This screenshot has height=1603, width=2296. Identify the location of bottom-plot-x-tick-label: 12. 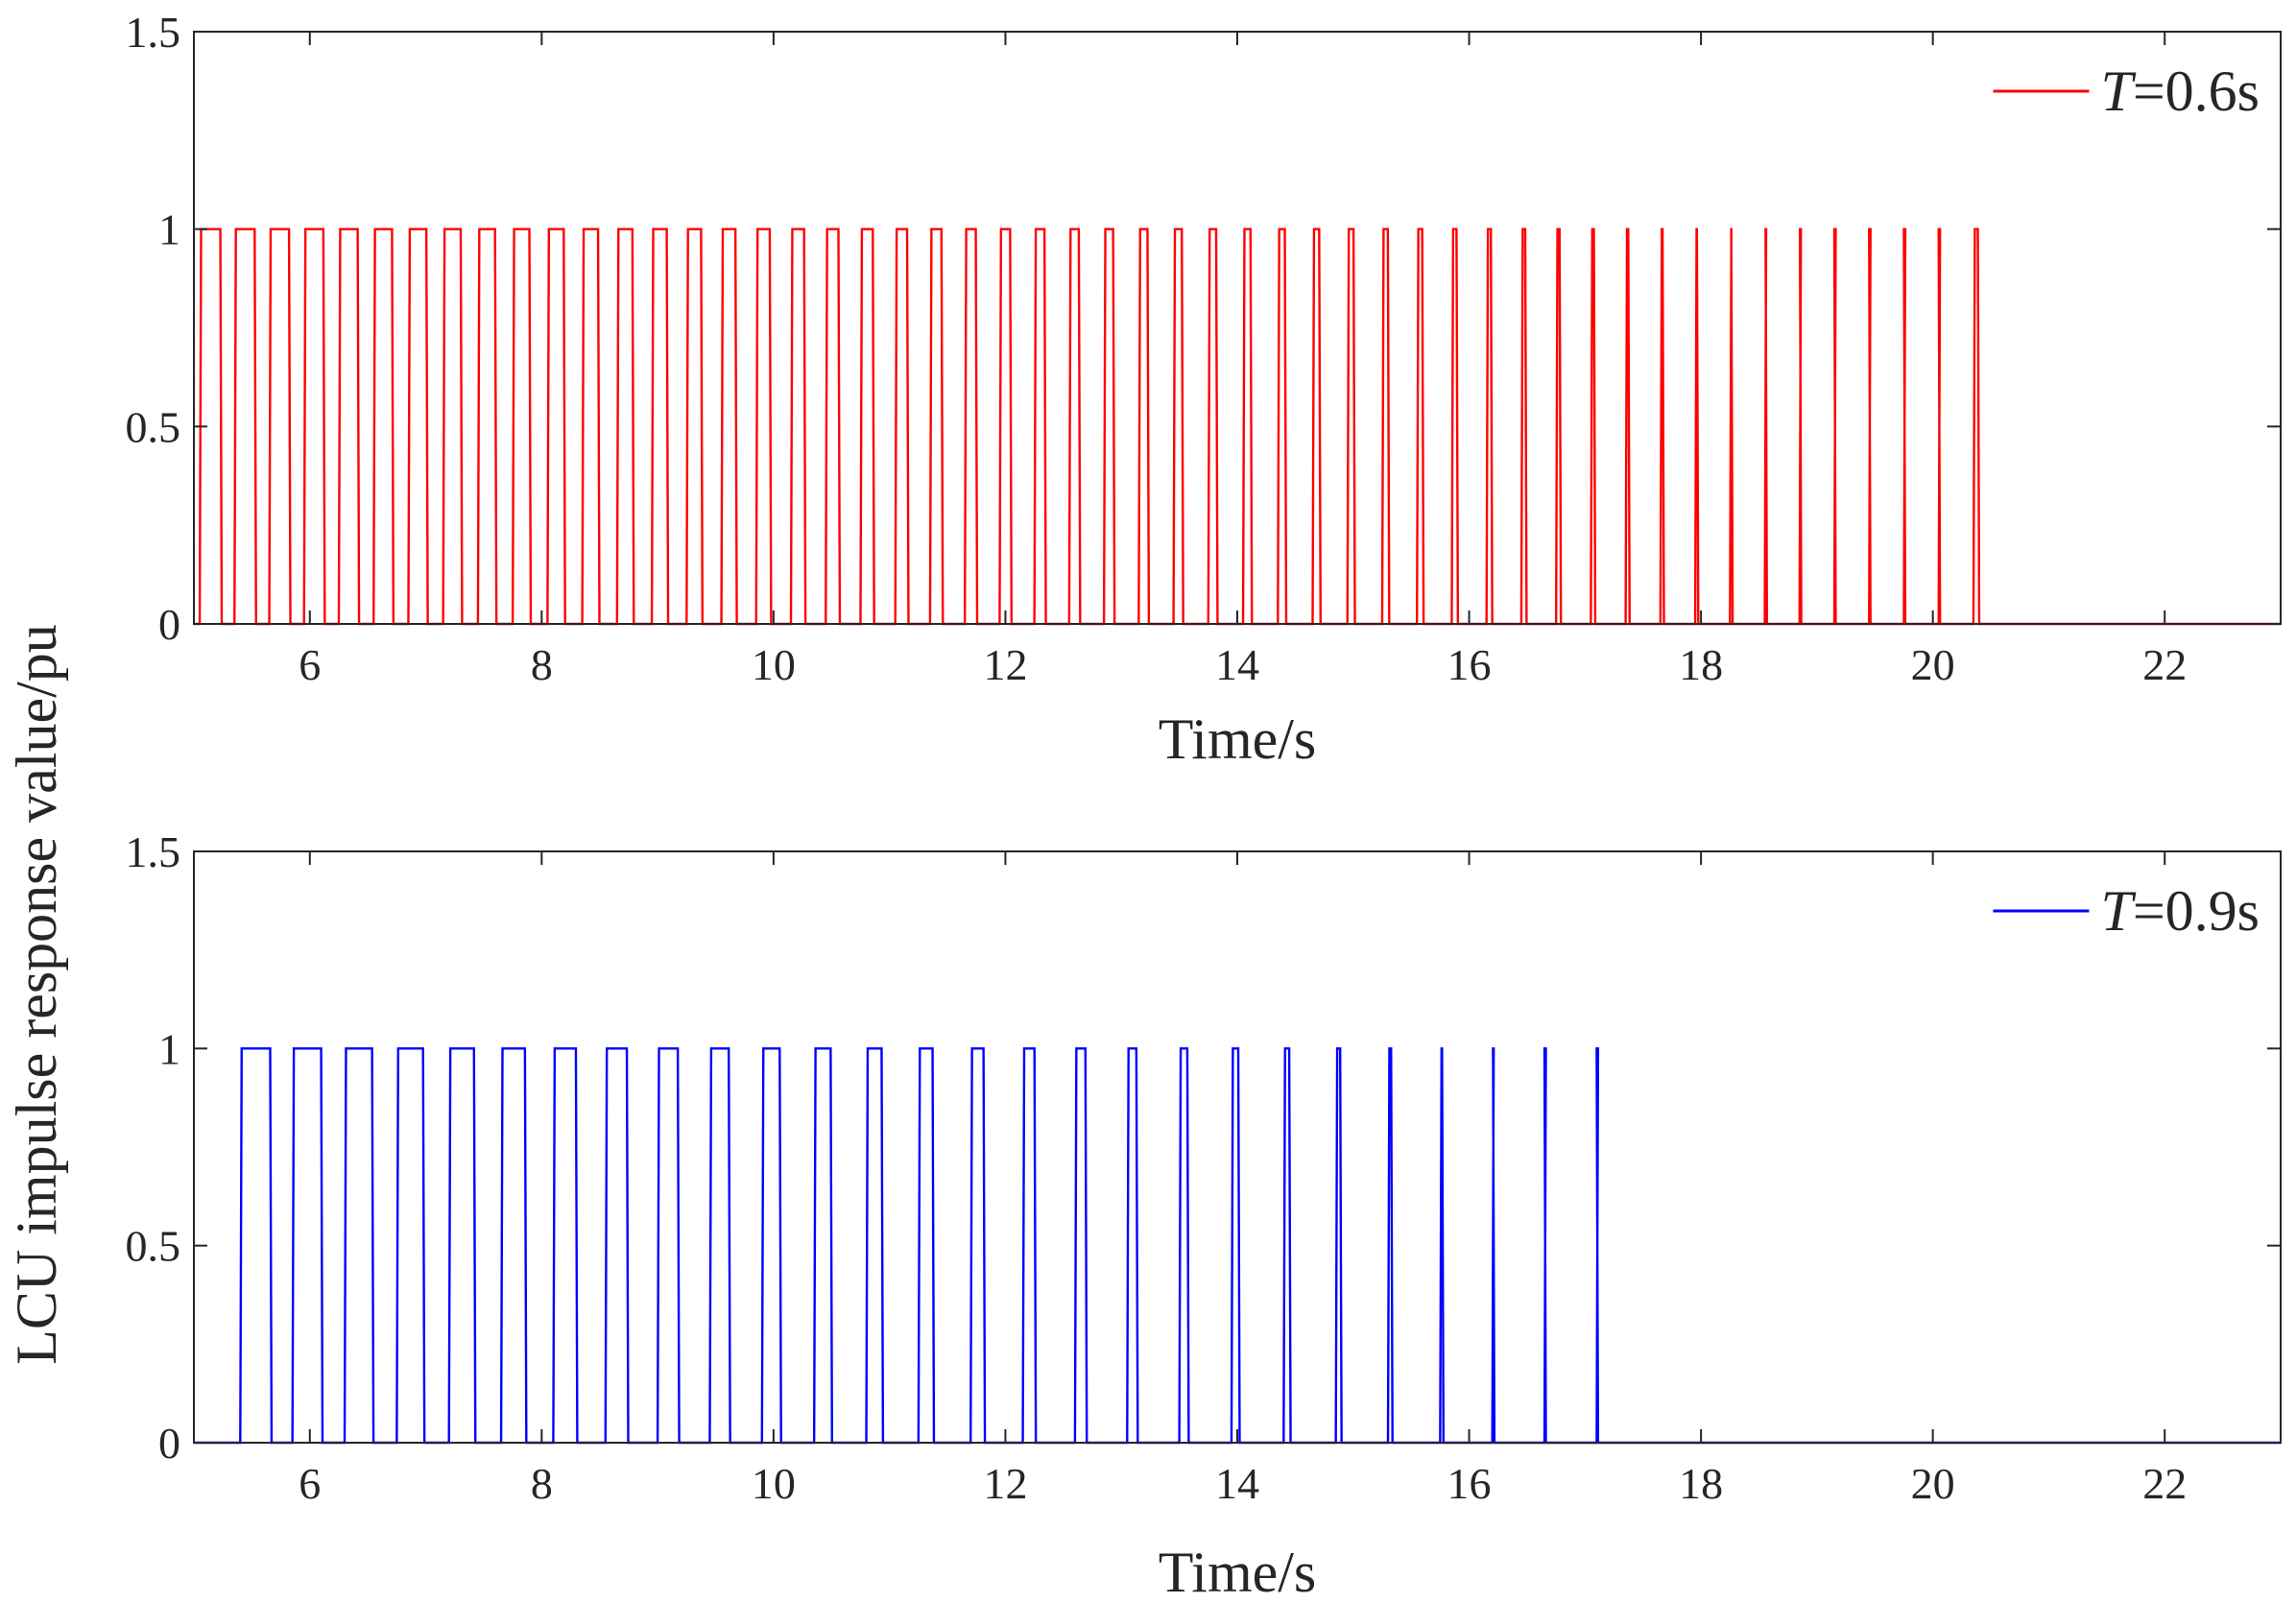
(1005, 1483).